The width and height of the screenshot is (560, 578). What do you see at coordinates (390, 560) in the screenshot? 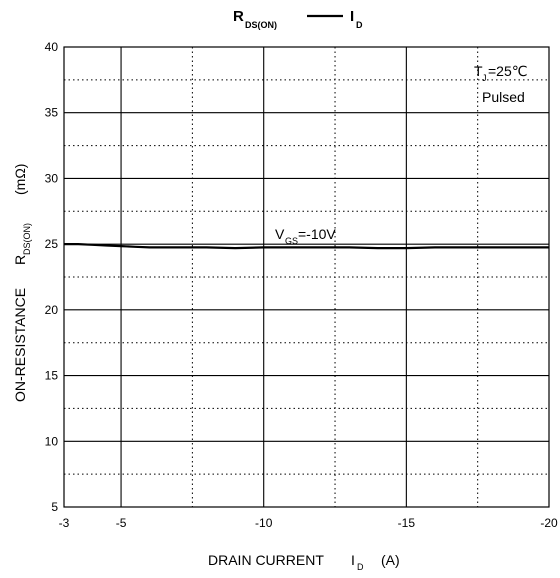
I see `xlabel-unit: (A)` at bounding box center [390, 560].